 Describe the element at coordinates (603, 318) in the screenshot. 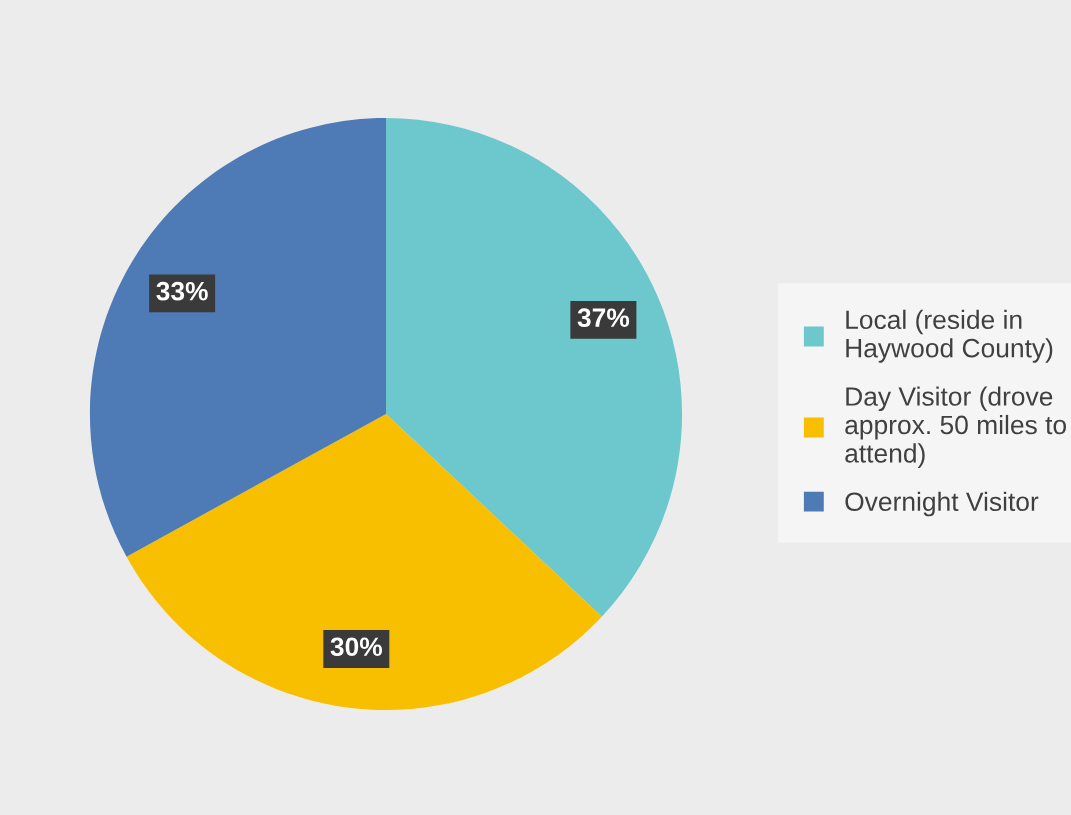

I see `data-label: 37%` at that location.